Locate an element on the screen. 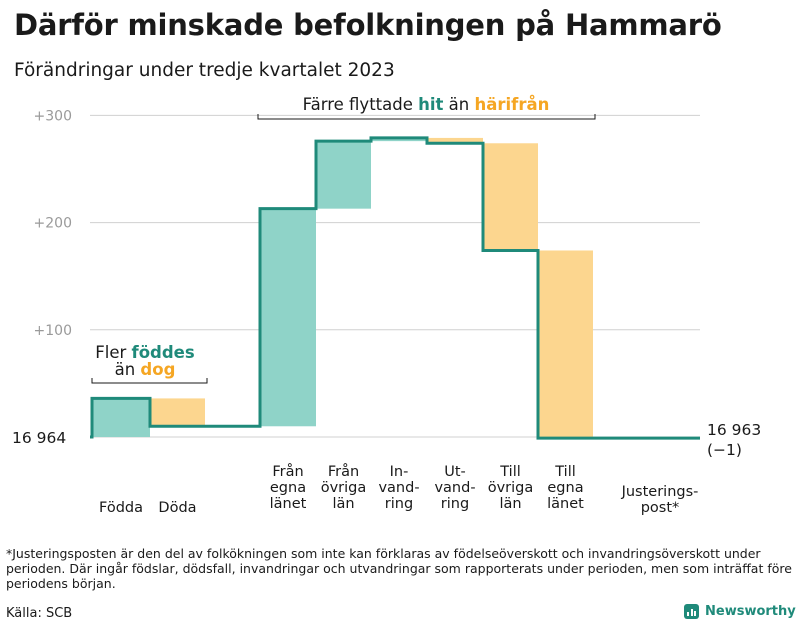 The width and height of the screenshot is (800, 625). category-label-5-2: ring is located at coordinates (455, 504).